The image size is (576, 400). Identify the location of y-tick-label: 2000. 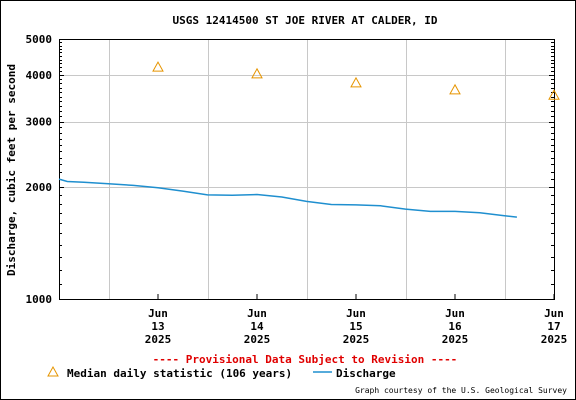
(39, 187).